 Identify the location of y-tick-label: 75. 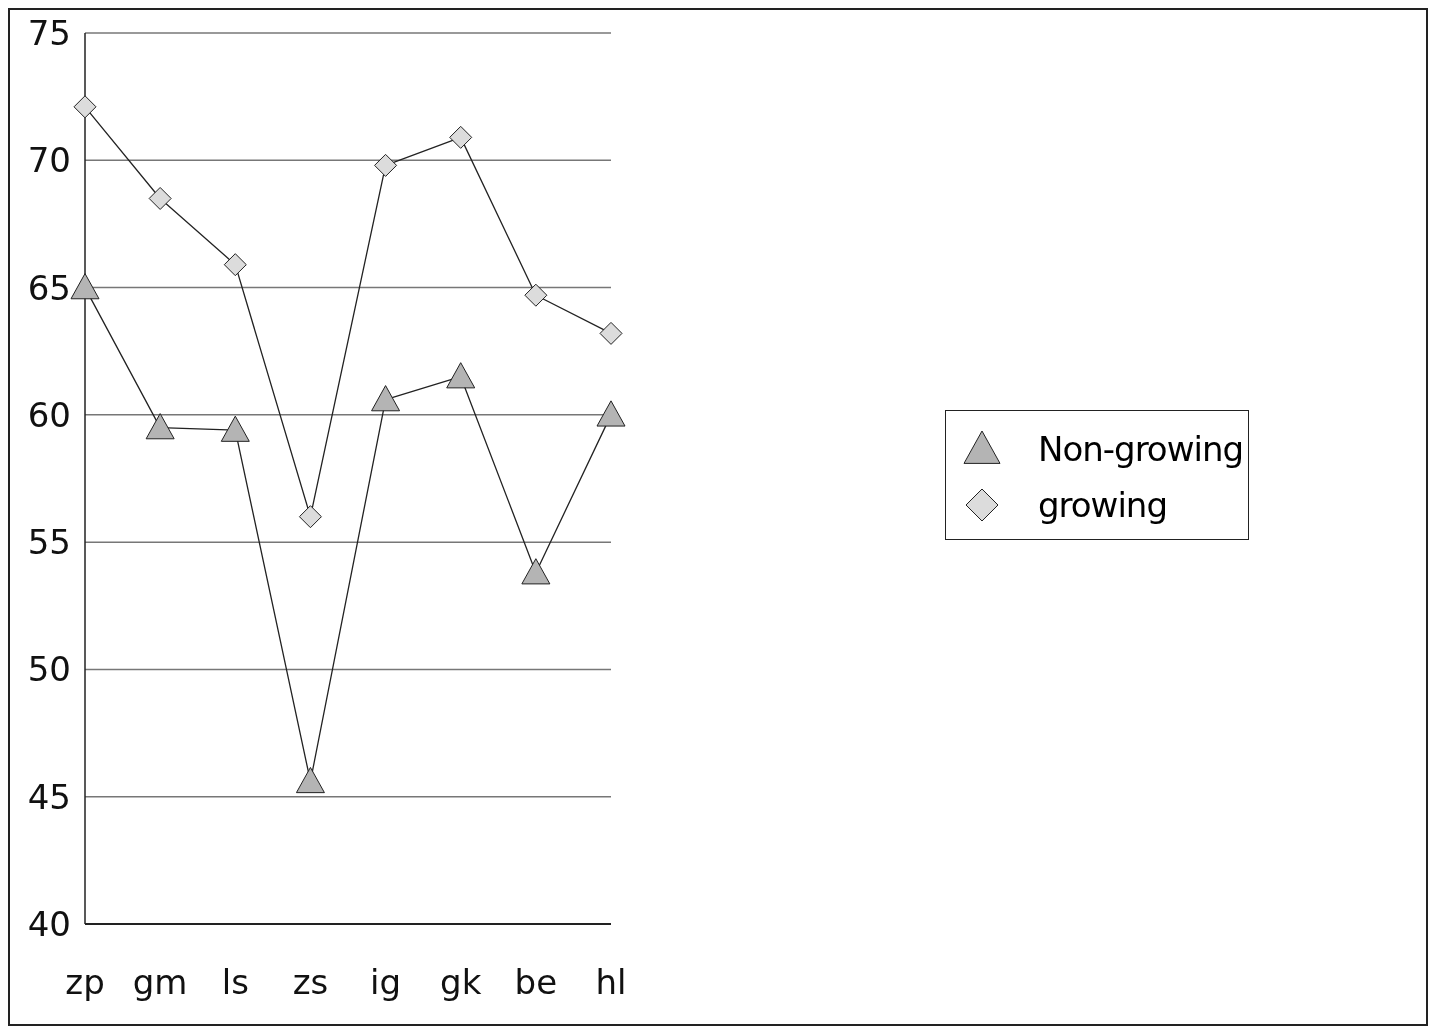
(49, 33).